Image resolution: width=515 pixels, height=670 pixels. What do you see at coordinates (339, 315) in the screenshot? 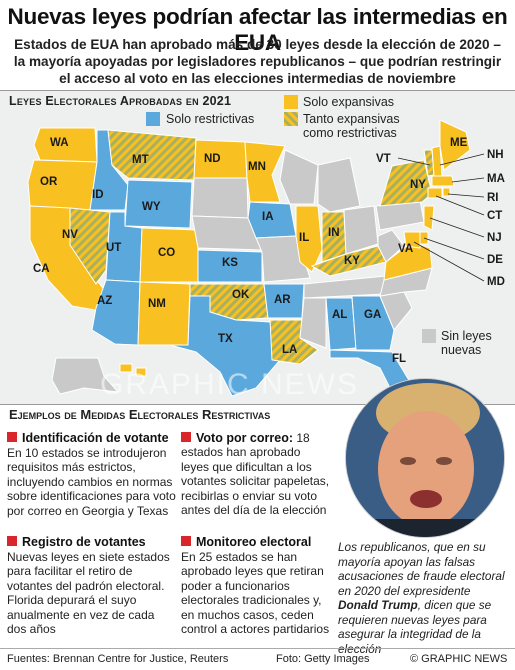
I see `label-al: AL` at bounding box center [339, 315].